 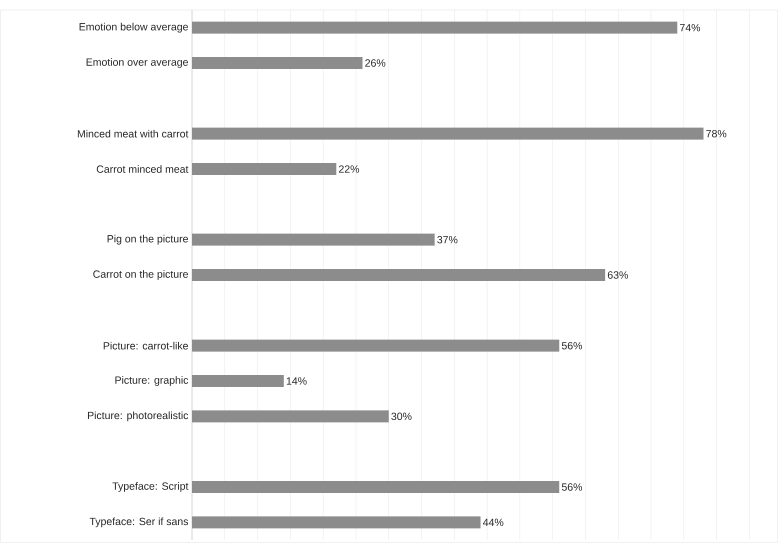 What do you see at coordinates (618, 275) in the screenshot?
I see `data-label: 63%` at bounding box center [618, 275].